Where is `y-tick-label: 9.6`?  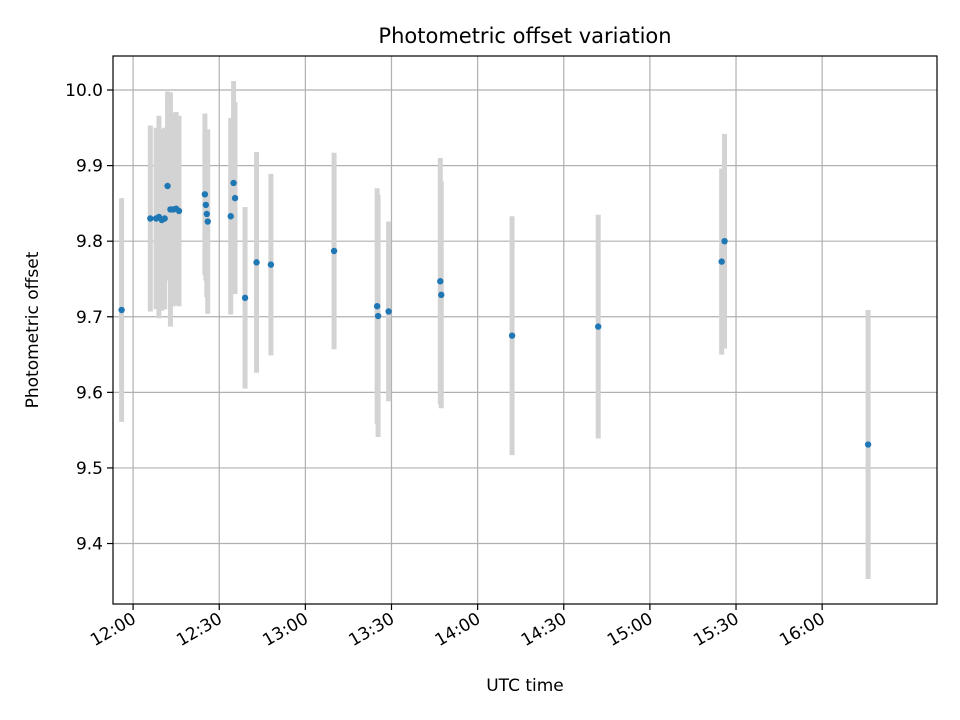
y-tick-label: 9.6 is located at coordinates (89, 393).